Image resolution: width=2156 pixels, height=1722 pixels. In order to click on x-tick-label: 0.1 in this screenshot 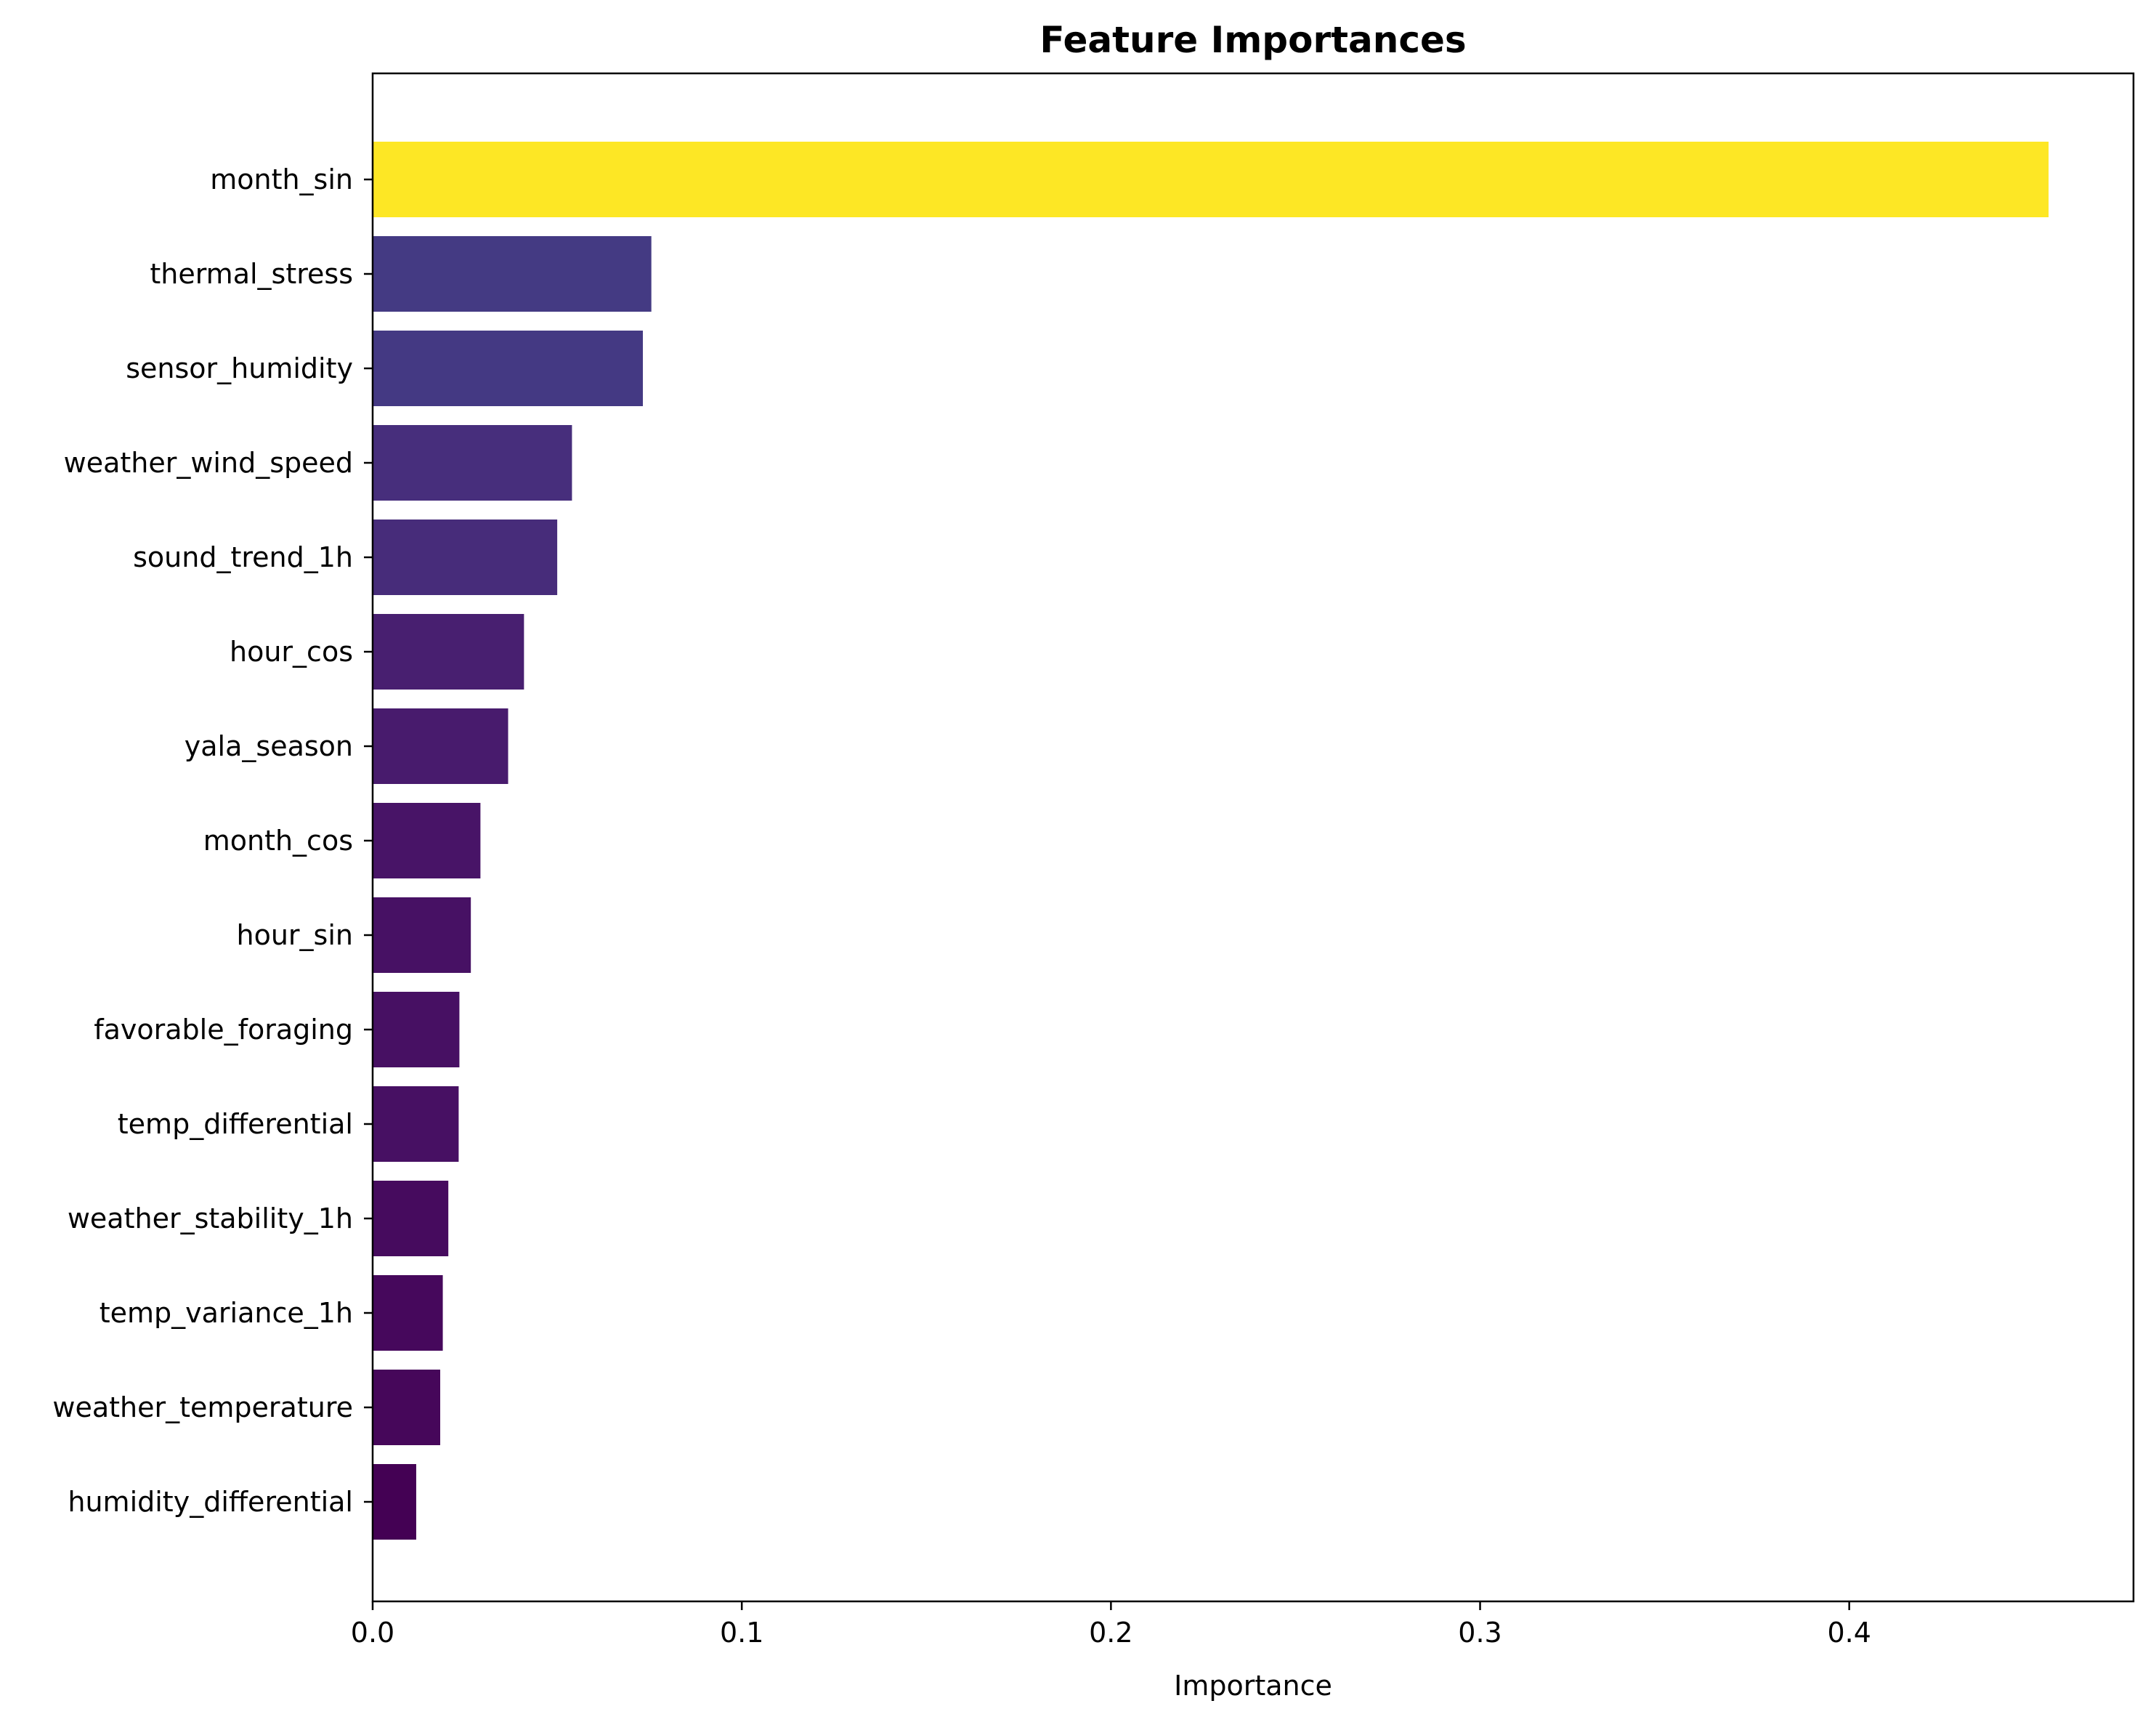, I will do `click(741, 1633)`.